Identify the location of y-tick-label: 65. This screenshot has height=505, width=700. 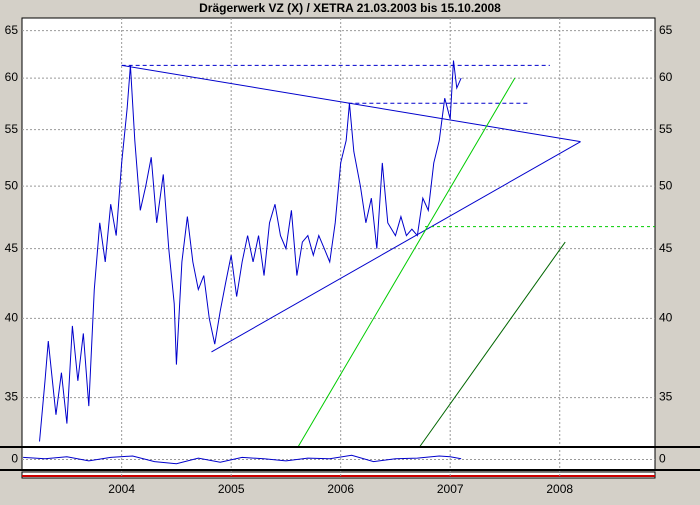
(12, 30).